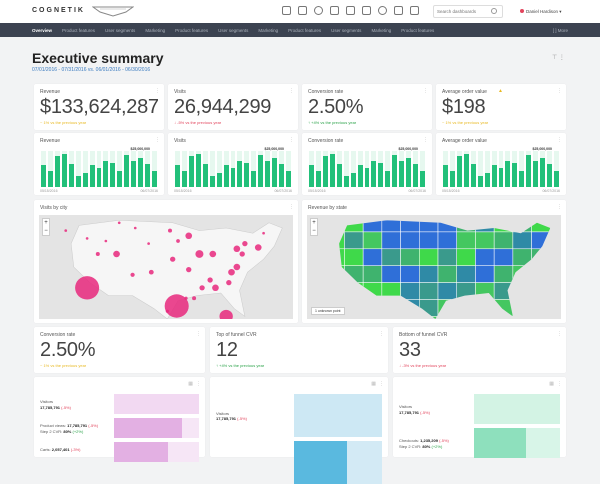 The image size is (600, 484). What do you see at coordinates (46, 231) in the screenshot?
I see `zoom-out-button: −` at bounding box center [46, 231].